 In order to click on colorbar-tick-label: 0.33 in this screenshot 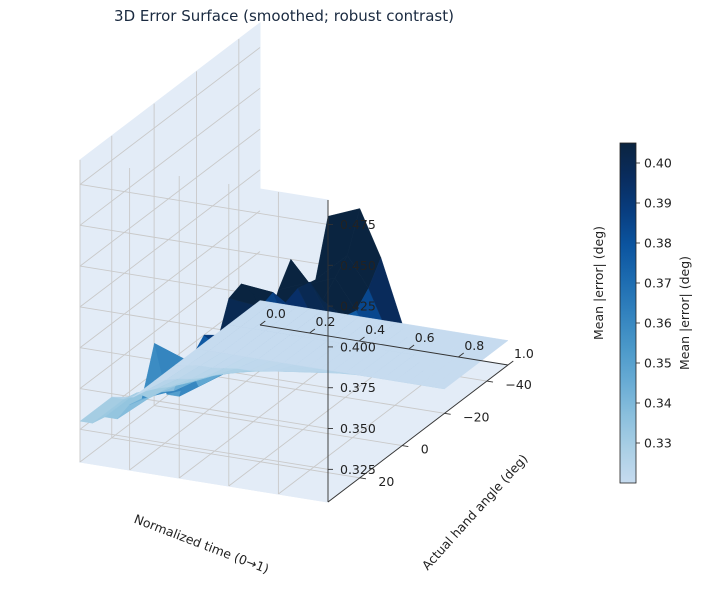, I will do `click(658, 443)`.